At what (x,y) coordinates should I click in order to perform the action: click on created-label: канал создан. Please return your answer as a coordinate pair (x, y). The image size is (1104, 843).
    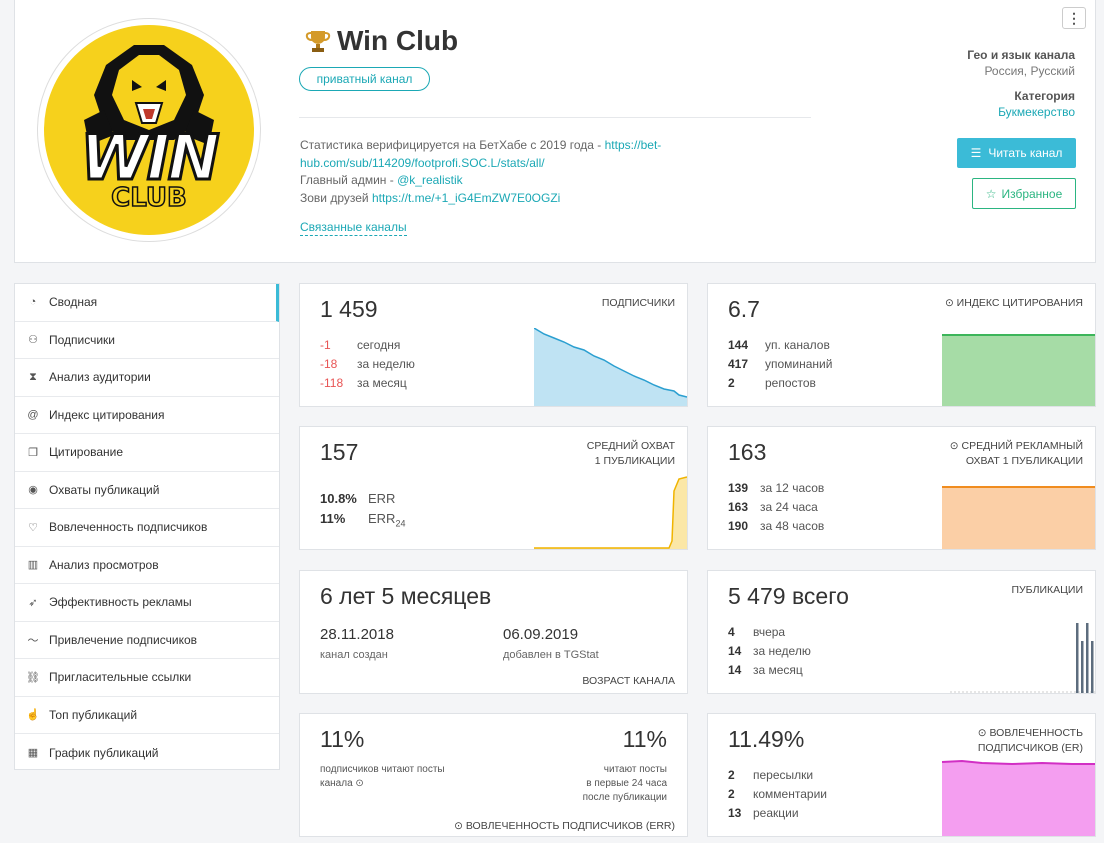
    Looking at the image, I should click on (354, 655).